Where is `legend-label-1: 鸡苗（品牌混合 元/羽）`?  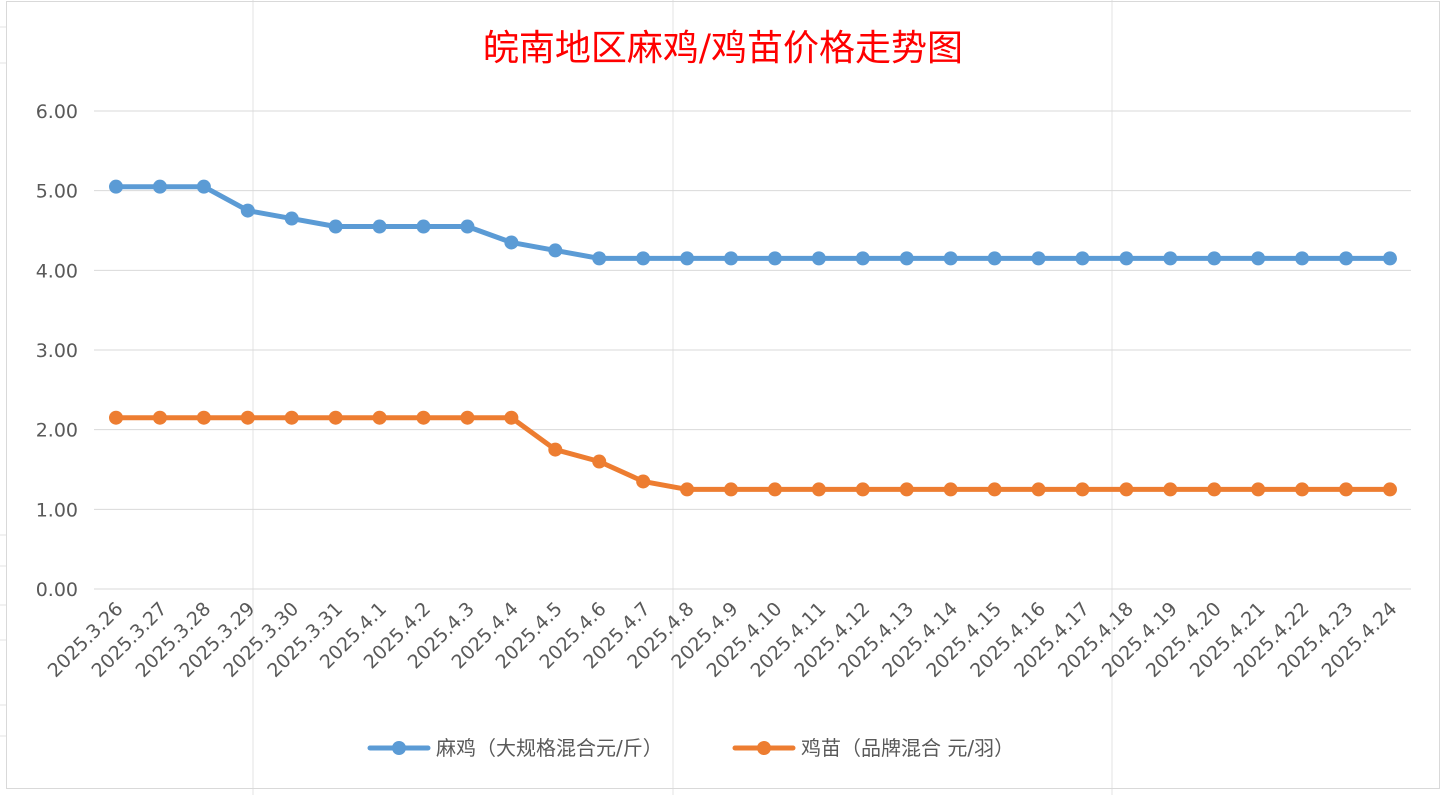 legend-label-1: 鸡苗（品牌混合 元/羽） is located at coordinates (907, 748).